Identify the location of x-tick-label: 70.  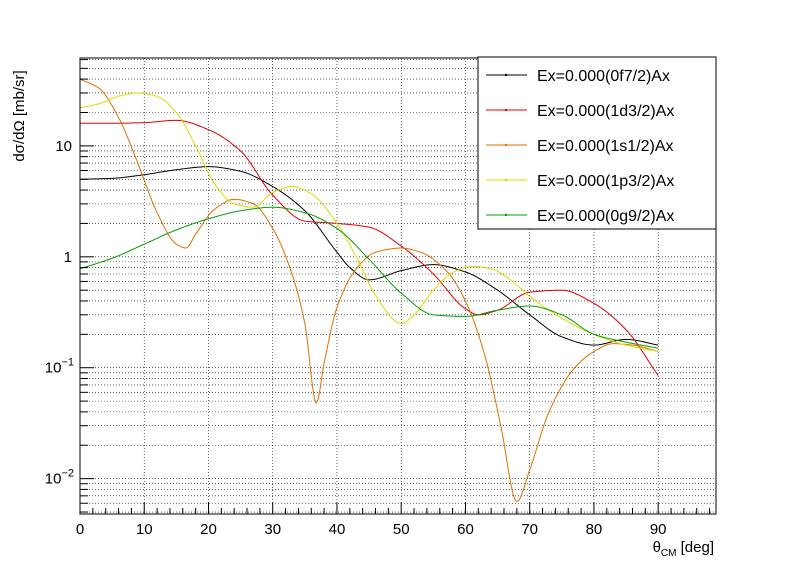
(529, 529).